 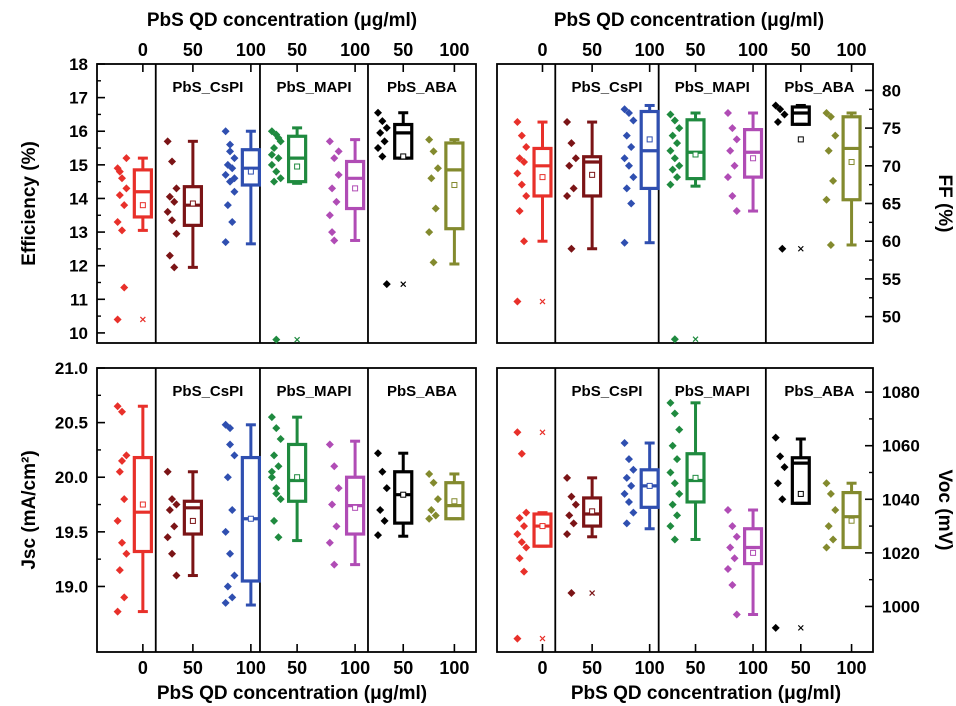 What do you see at coordinates (297, 339) in the screenshot?
I see `outlier-marker` at bounding box center [297, 339].